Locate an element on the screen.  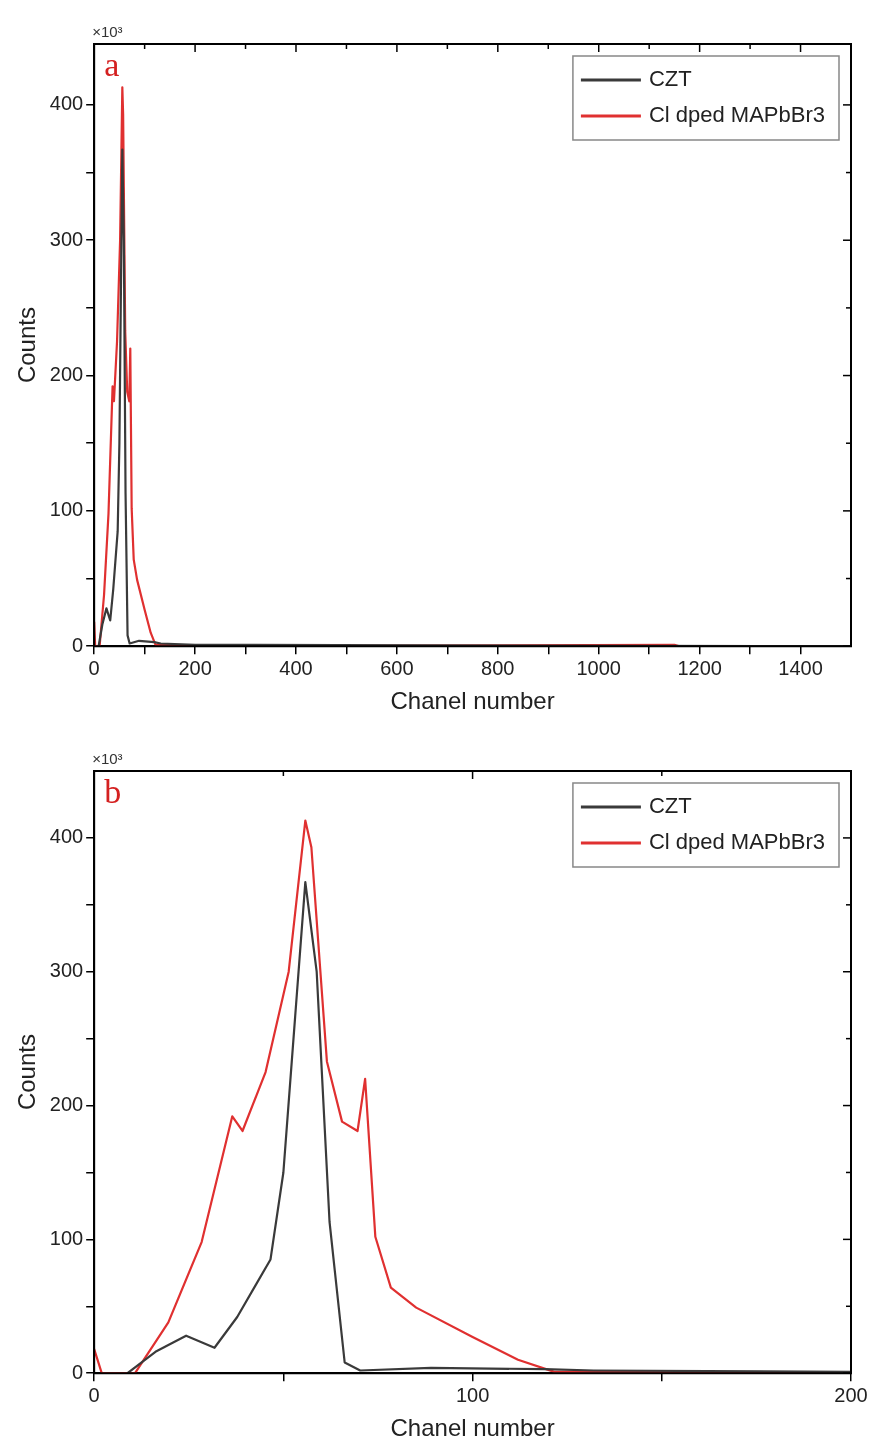
x-tick-label: 800 is located at coordinates (498, 667).